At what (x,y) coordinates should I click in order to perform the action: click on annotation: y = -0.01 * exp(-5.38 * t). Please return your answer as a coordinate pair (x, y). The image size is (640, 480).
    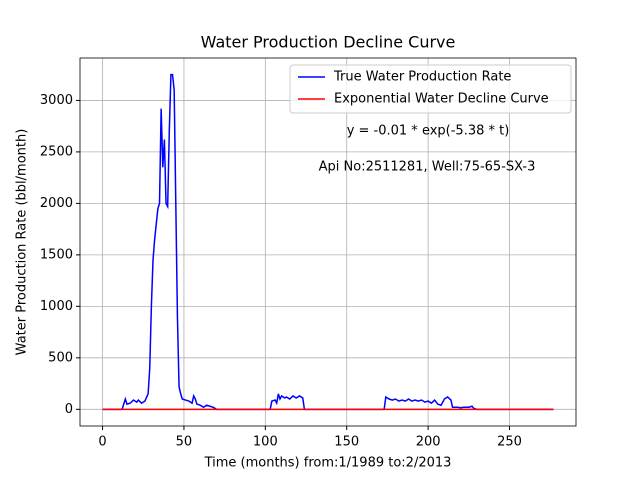
    Looking at the image, I should click on (428, 131).